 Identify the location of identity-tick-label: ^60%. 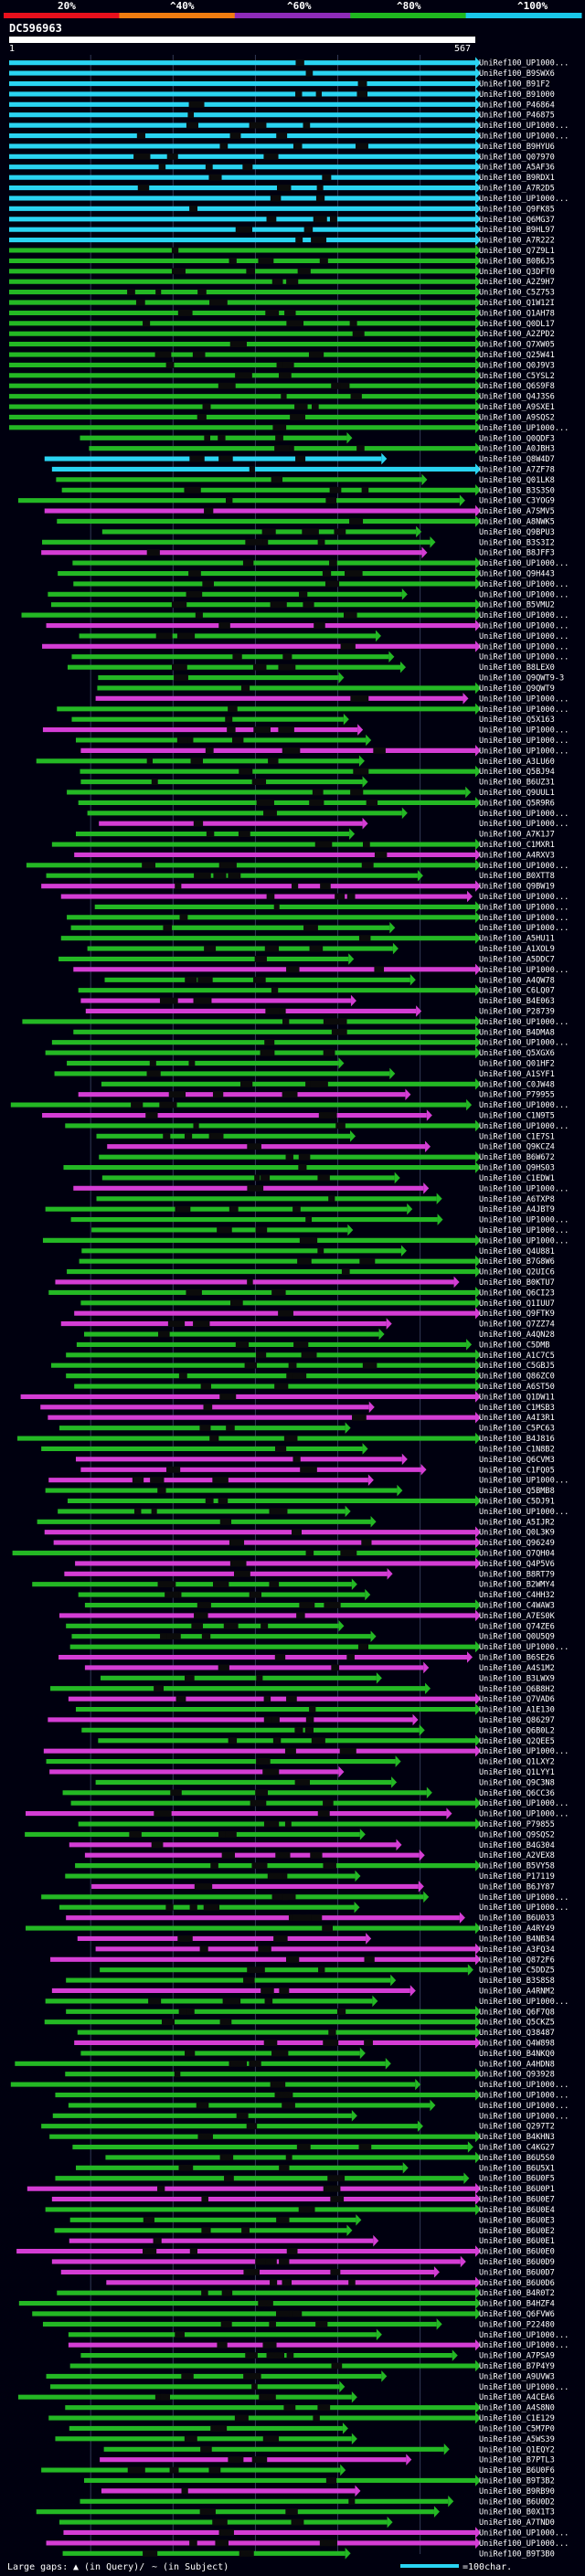
(299, 6).